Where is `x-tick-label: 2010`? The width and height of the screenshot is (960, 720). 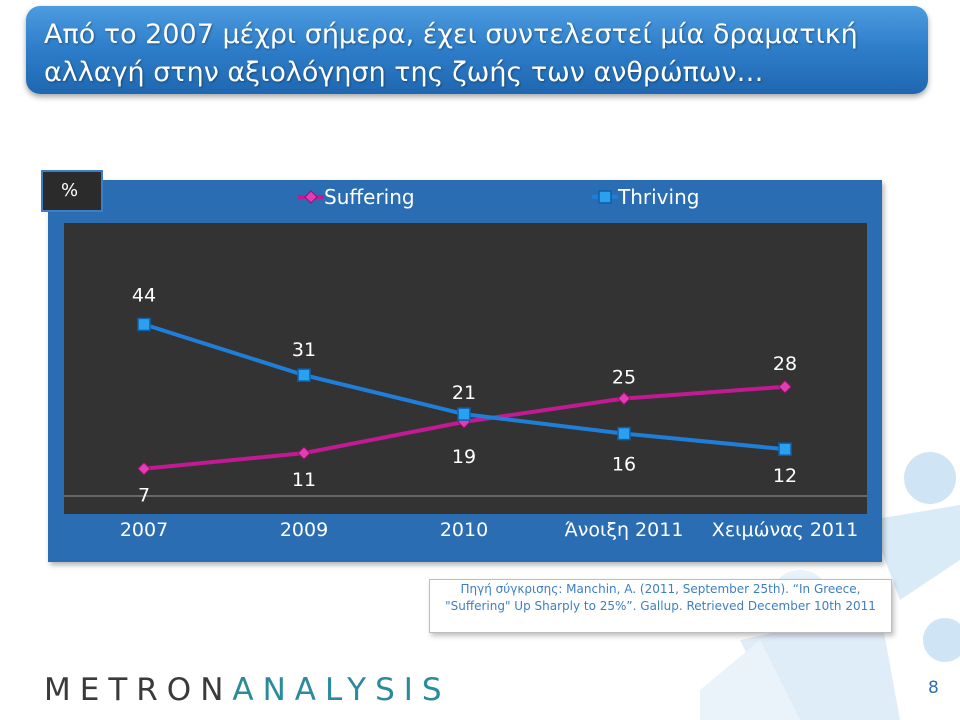 x-tick-label: 2010 is located at coordinates (464, 530).